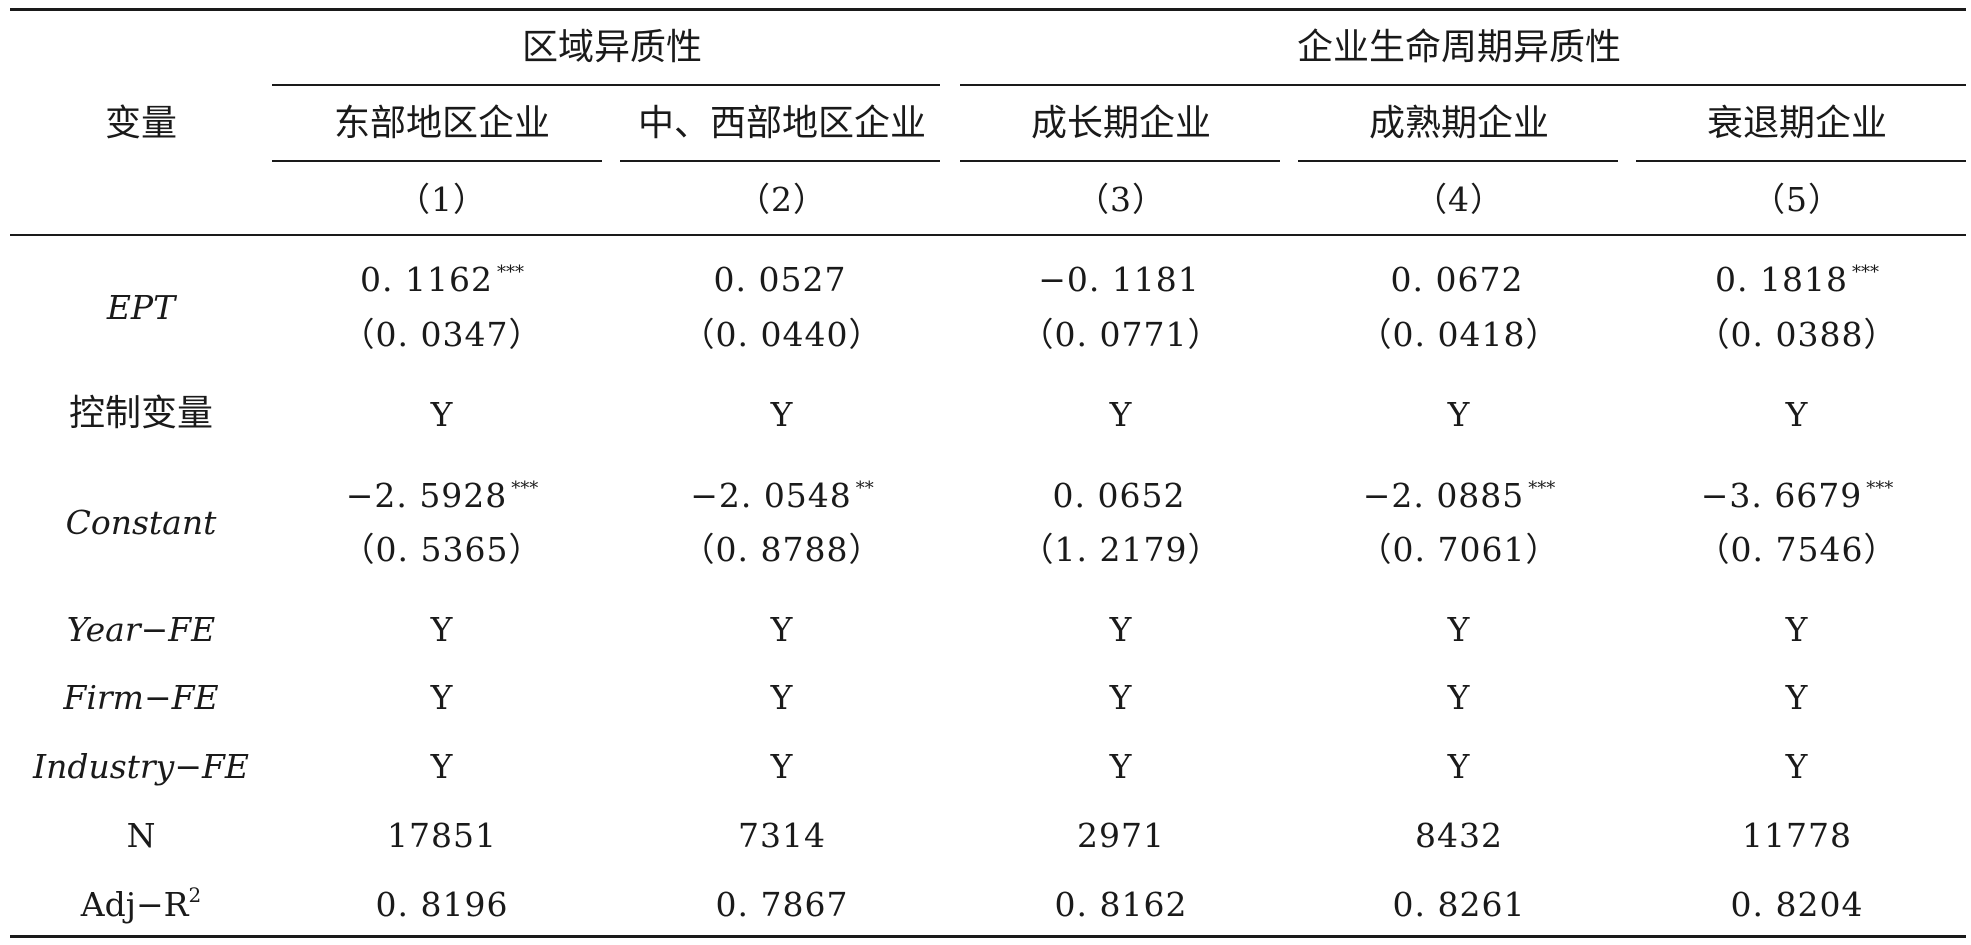 The width and height of the screenshot is (1971, 945). I want to click on industry-fe-value-2: Y, so click(782, 766).